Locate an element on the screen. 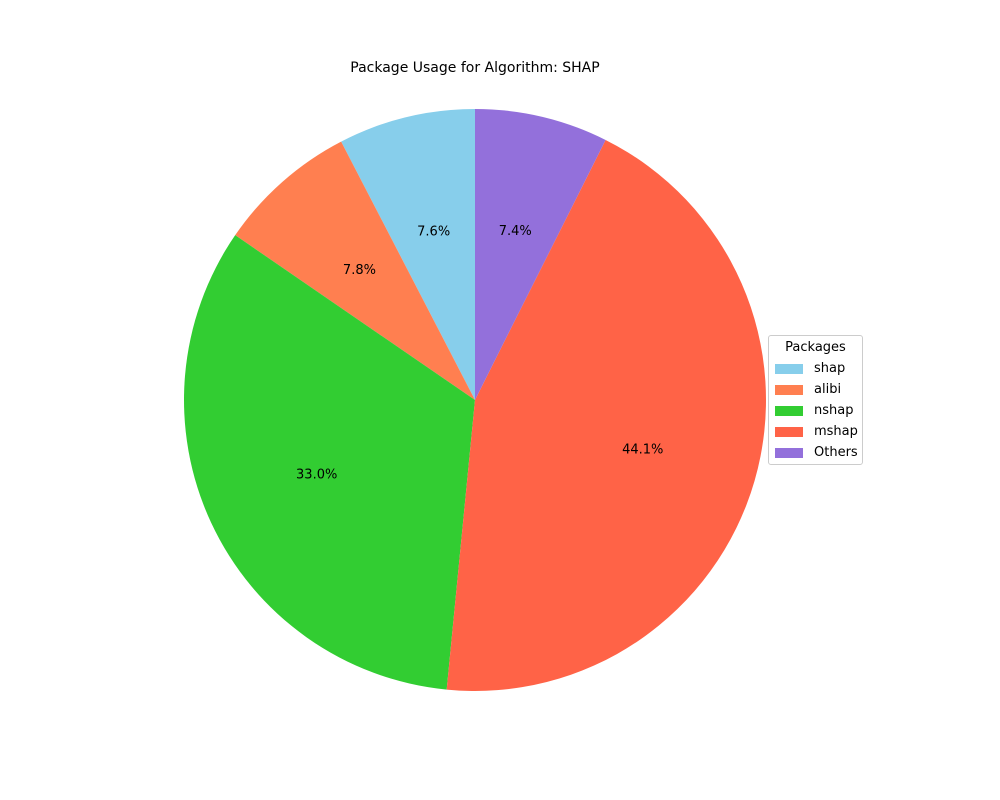  legend-entry-nshap: nshap is located at coordinates (814, 411).